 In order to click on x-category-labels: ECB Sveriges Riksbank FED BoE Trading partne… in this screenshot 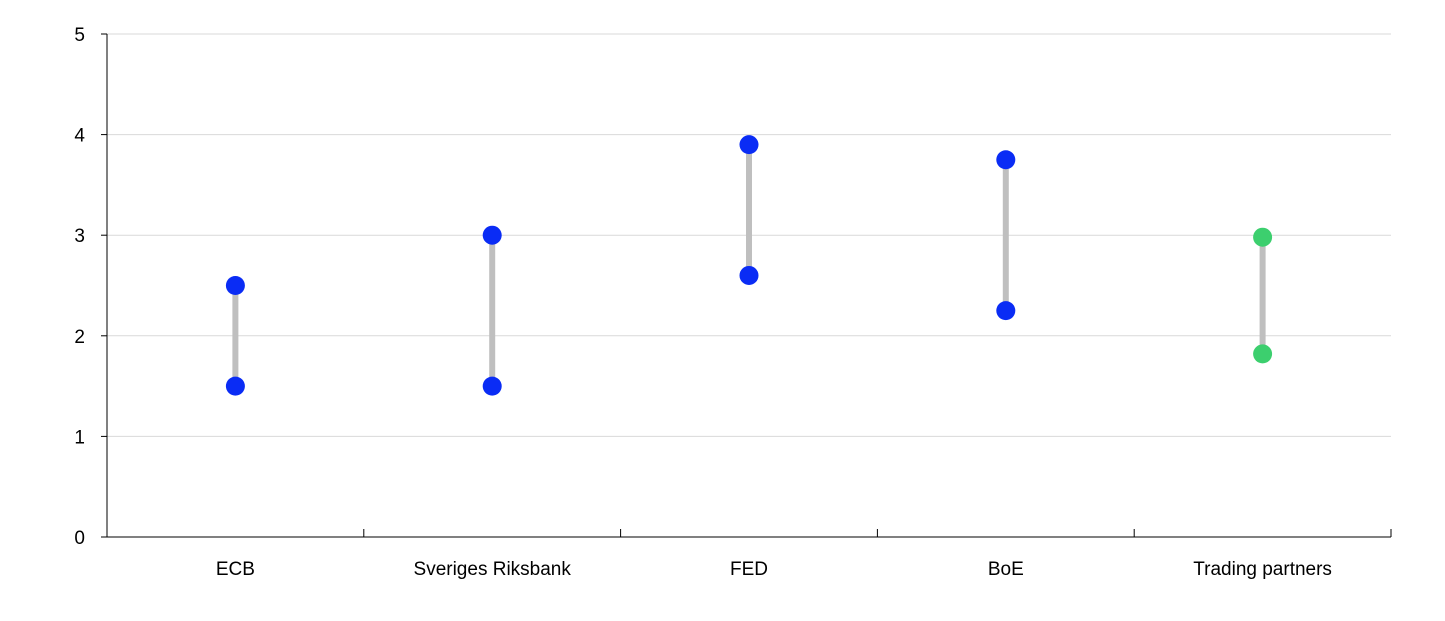, I will do `click(774, 569)`.